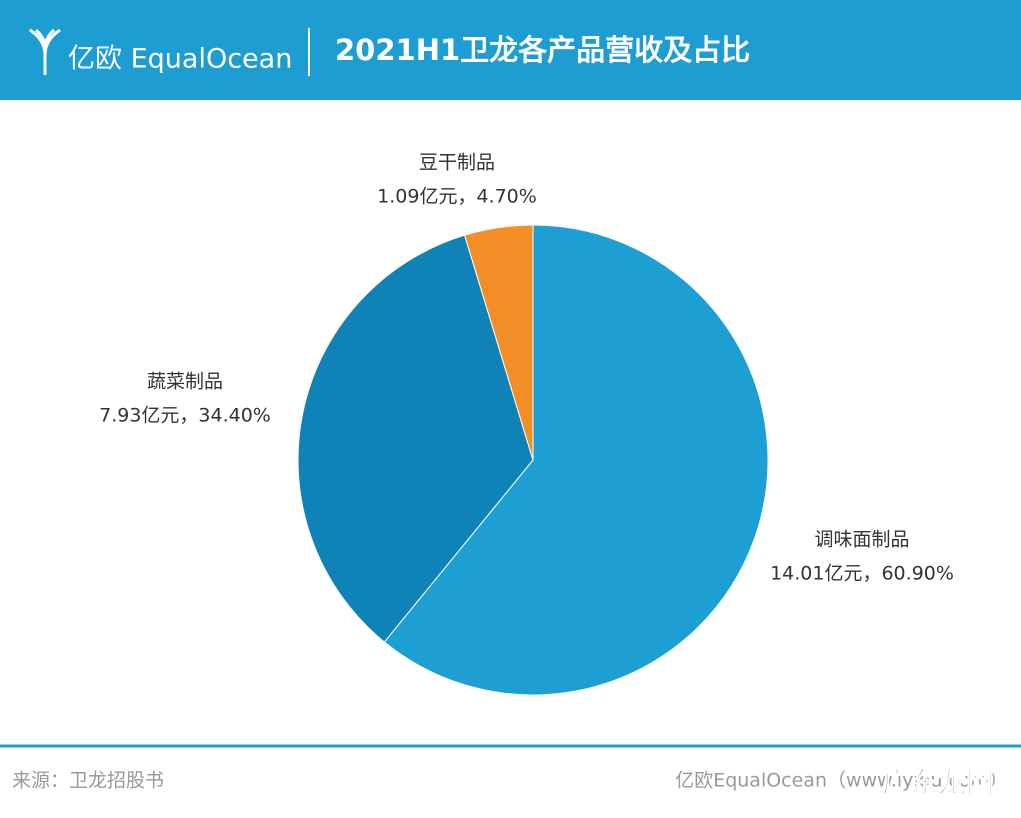  Describe the element at coordinates (542, 50) in the screenshot. I see `chart-title: 2021H1卫龙各产品营收及占比` at that location.